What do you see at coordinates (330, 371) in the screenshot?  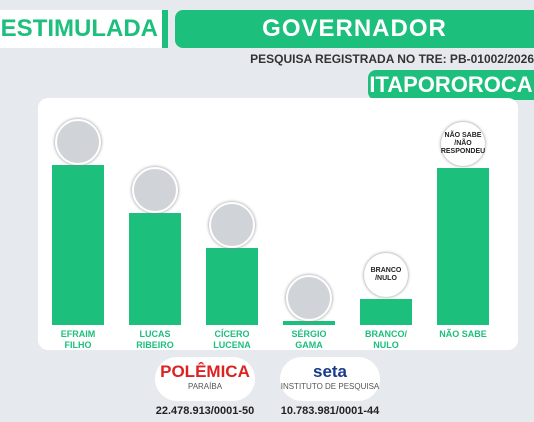 I see `logo-name: seta` at bounding box center [330, 371].